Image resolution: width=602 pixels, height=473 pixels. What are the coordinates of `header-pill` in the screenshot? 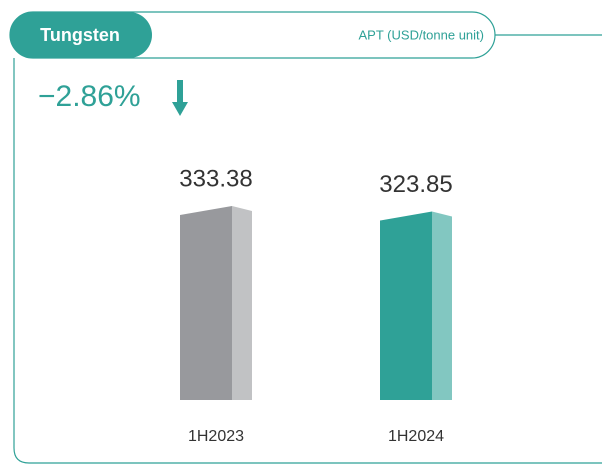 It's located at (81, 35).